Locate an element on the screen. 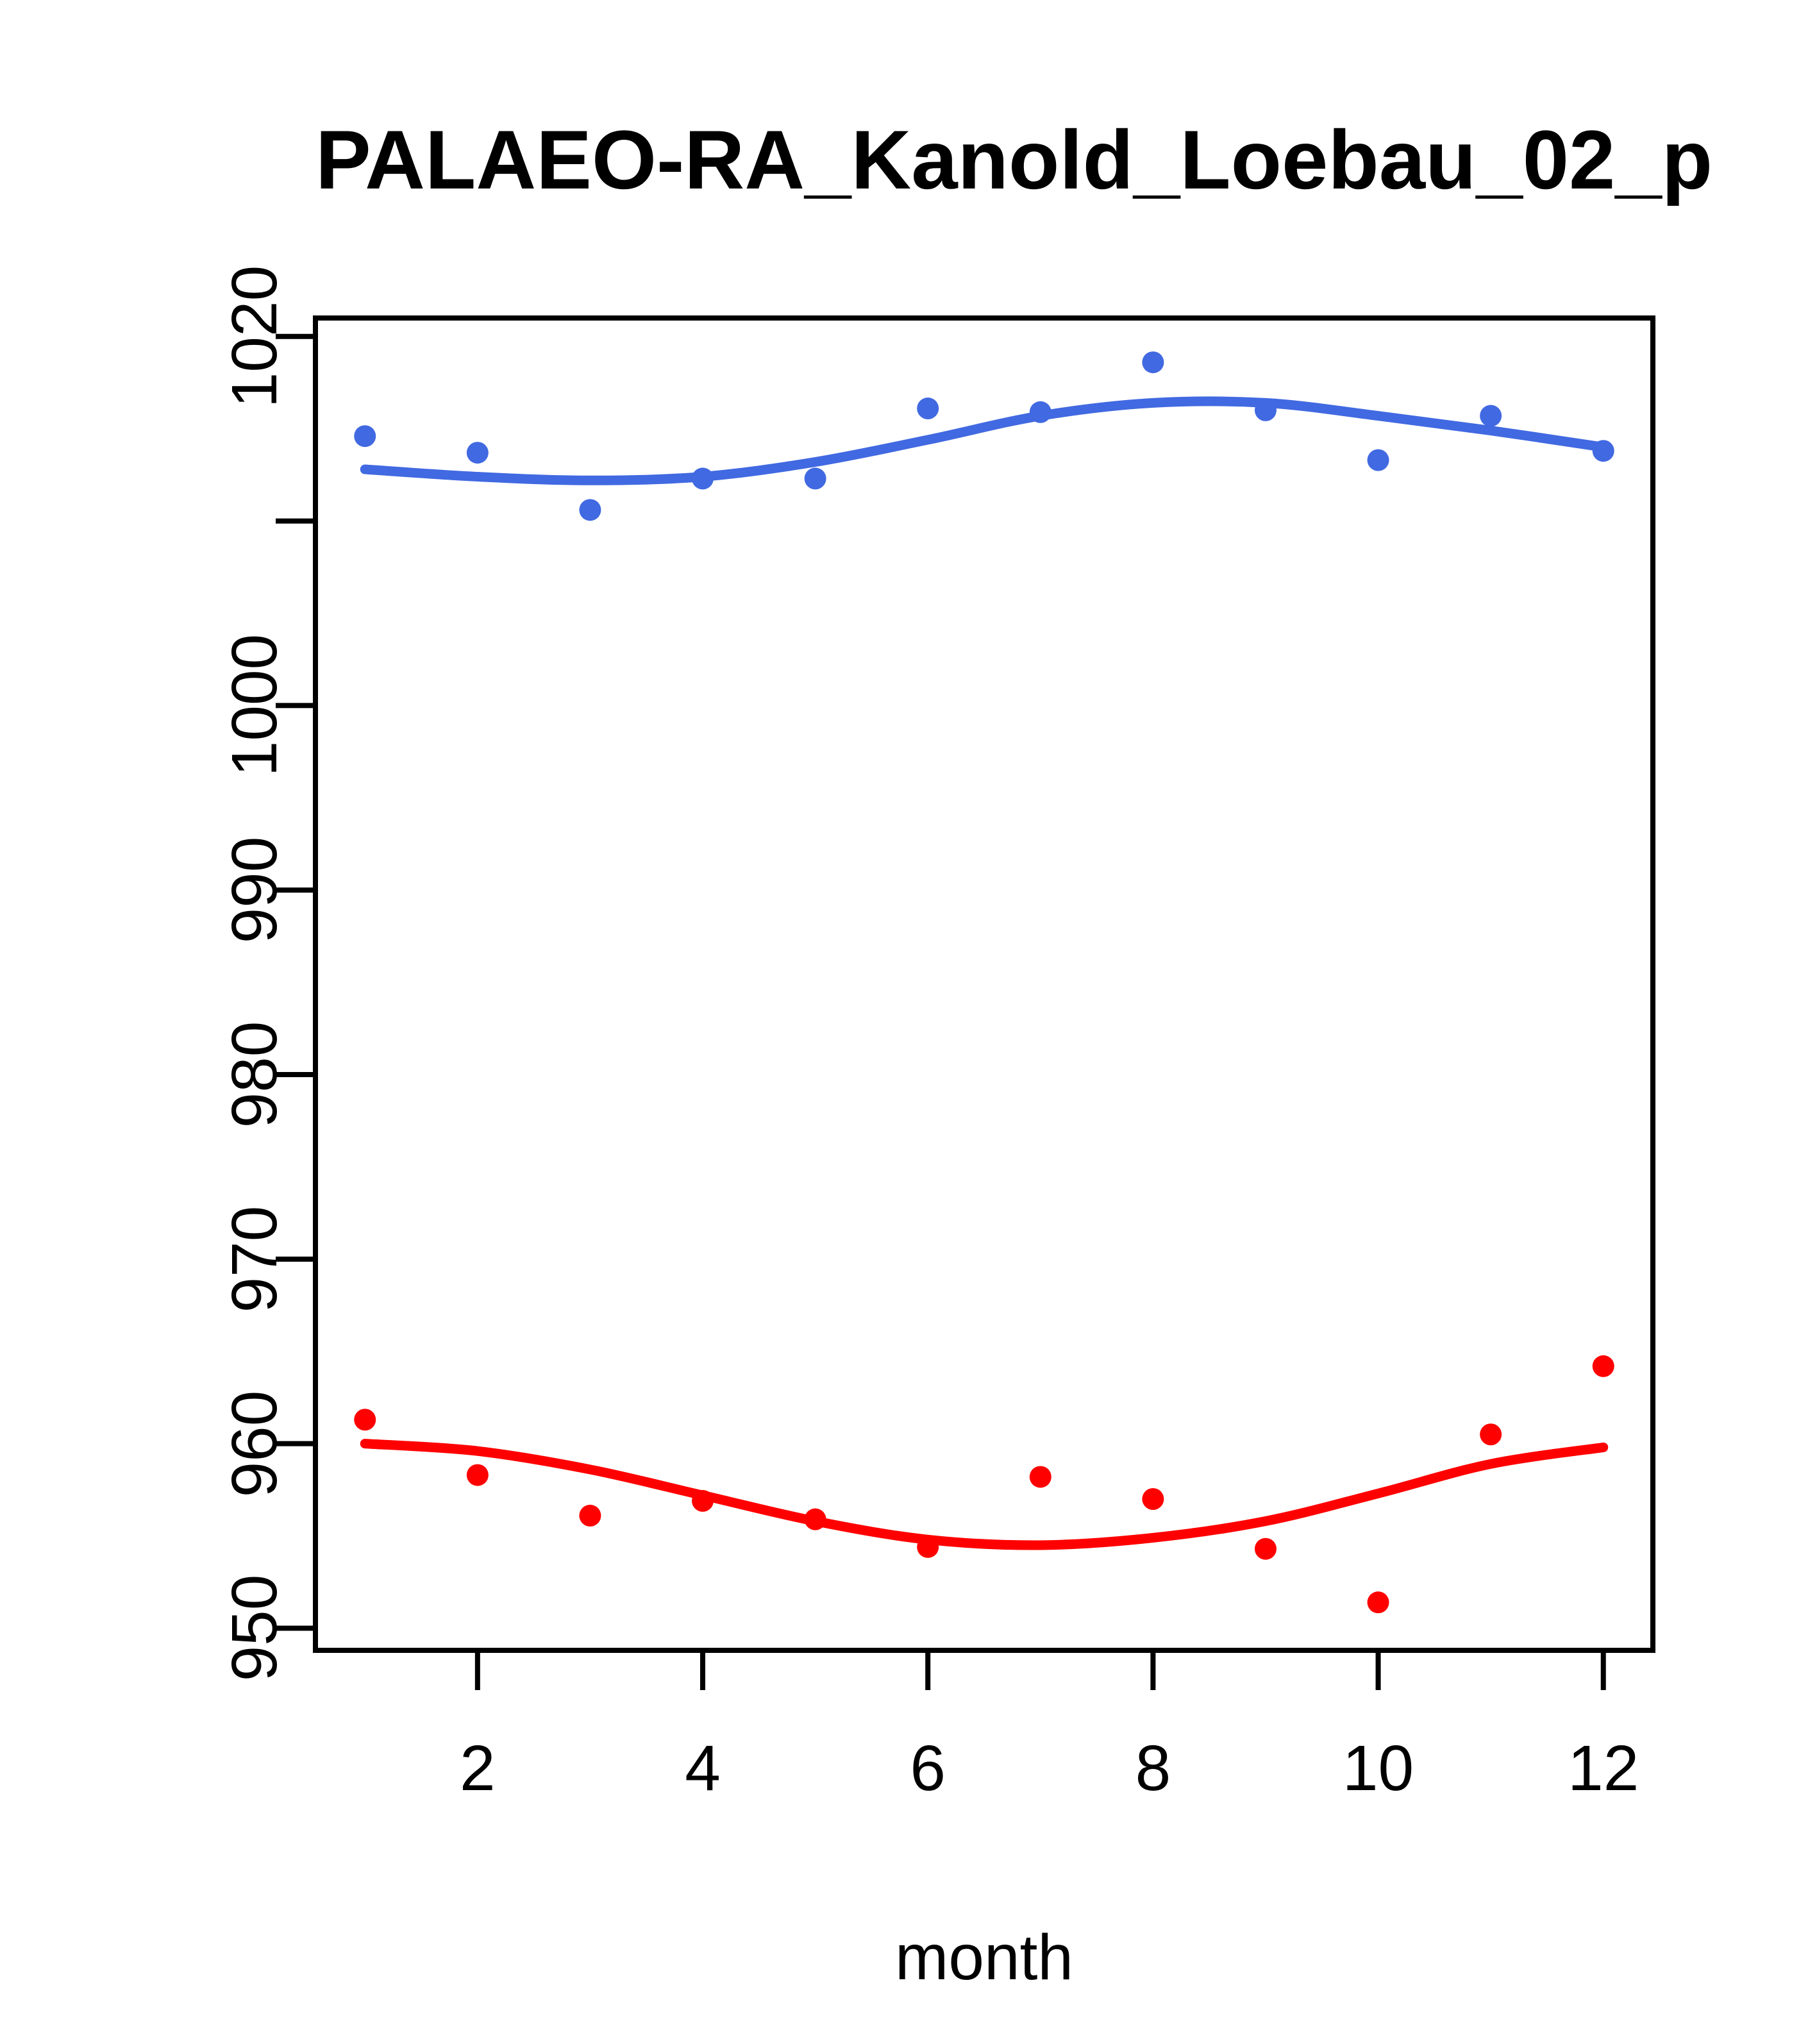  x-axis-label: month is located at coordinates (984, 1957).